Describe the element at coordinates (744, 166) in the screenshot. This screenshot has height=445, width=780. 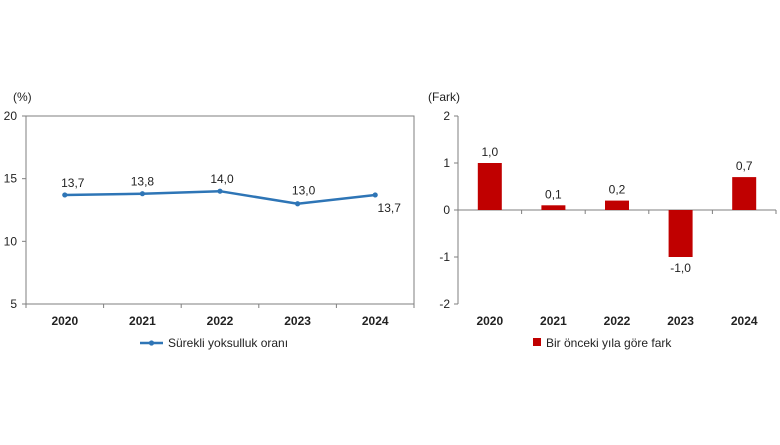
I see `data-label: 0,7` at that location.